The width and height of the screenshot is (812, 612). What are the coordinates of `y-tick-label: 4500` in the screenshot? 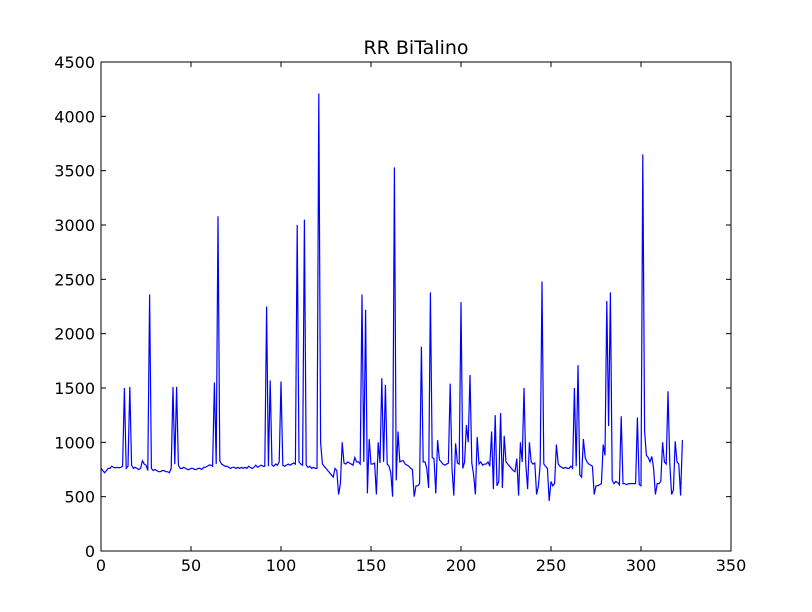 It's located at (74, 62).